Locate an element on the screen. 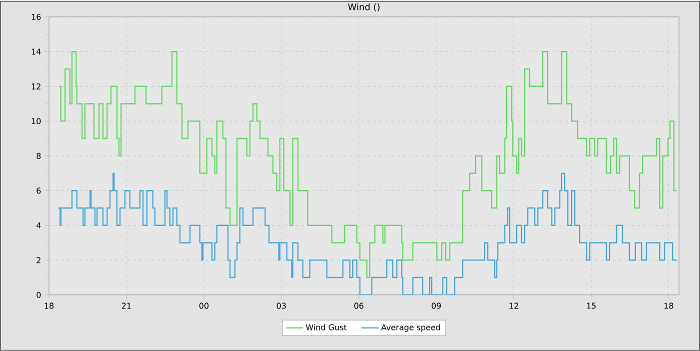 The height and width of the screenshot is (351, 700). y-tick-label: 16 is located at coordinates (36, 17).